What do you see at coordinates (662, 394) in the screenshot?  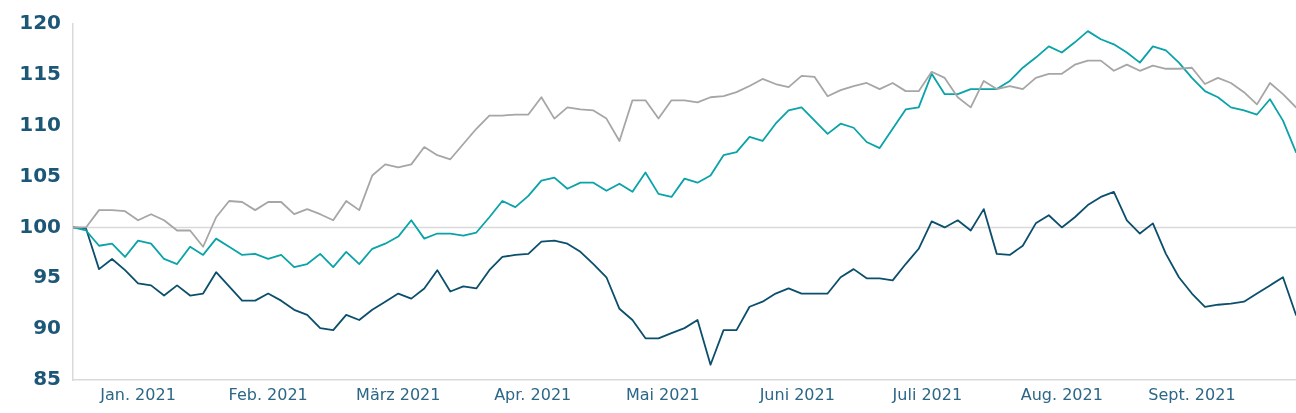 I see `x-tick-label: Mai 2021` at bounding box center [662, 394].